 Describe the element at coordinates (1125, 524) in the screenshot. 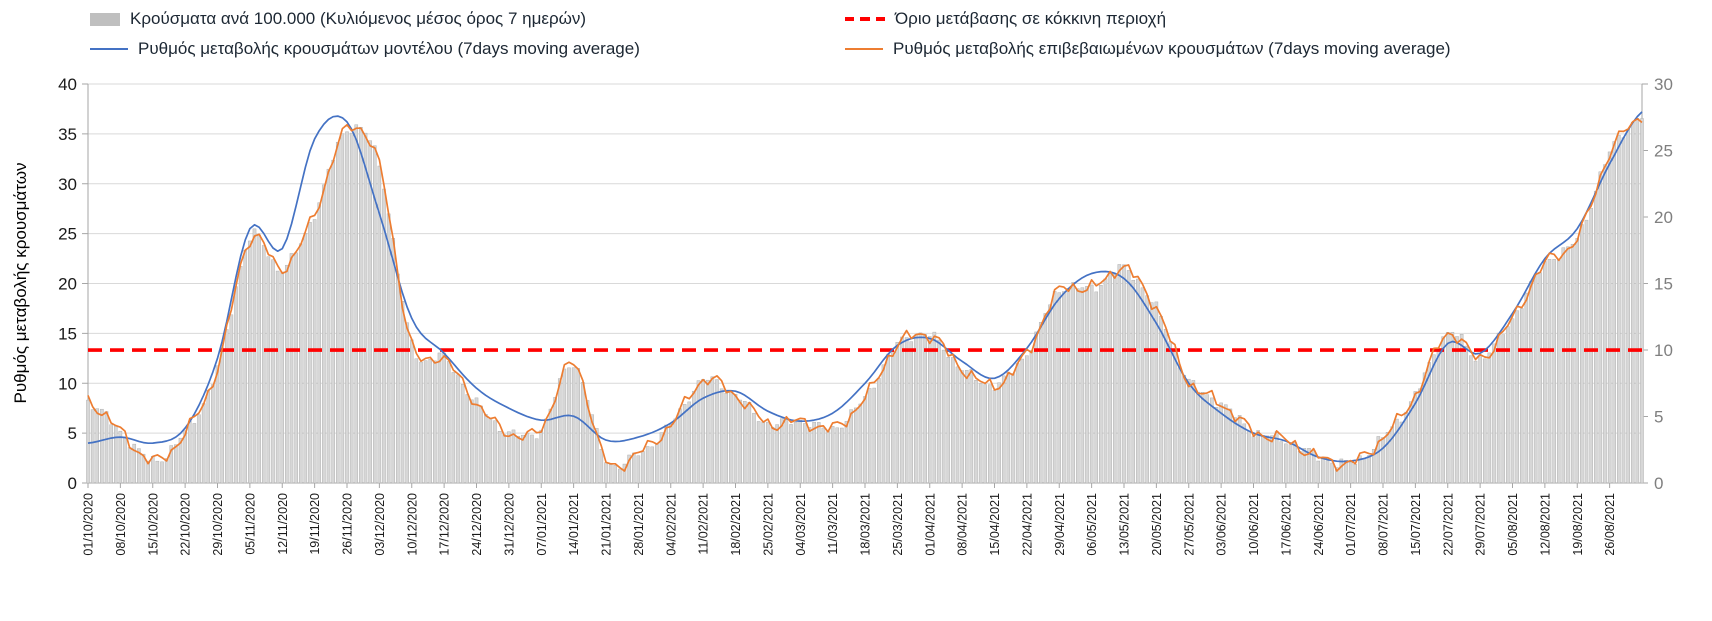

I see `svg-text: 13/05/2021` at that location.